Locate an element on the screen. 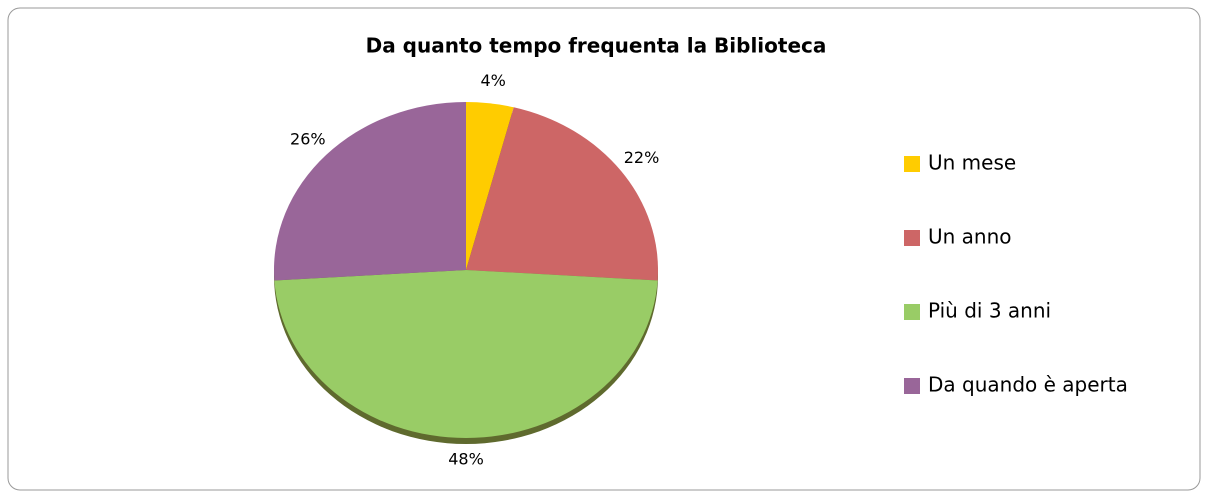 The image size is (1210, 503). data-label: 26% is located at coordinates (308, 139).